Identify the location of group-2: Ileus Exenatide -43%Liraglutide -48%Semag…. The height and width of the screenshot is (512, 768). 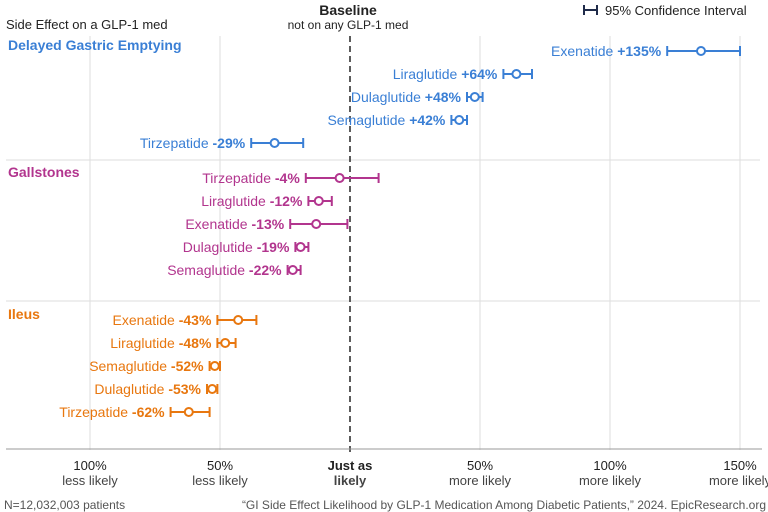
(133, 363).